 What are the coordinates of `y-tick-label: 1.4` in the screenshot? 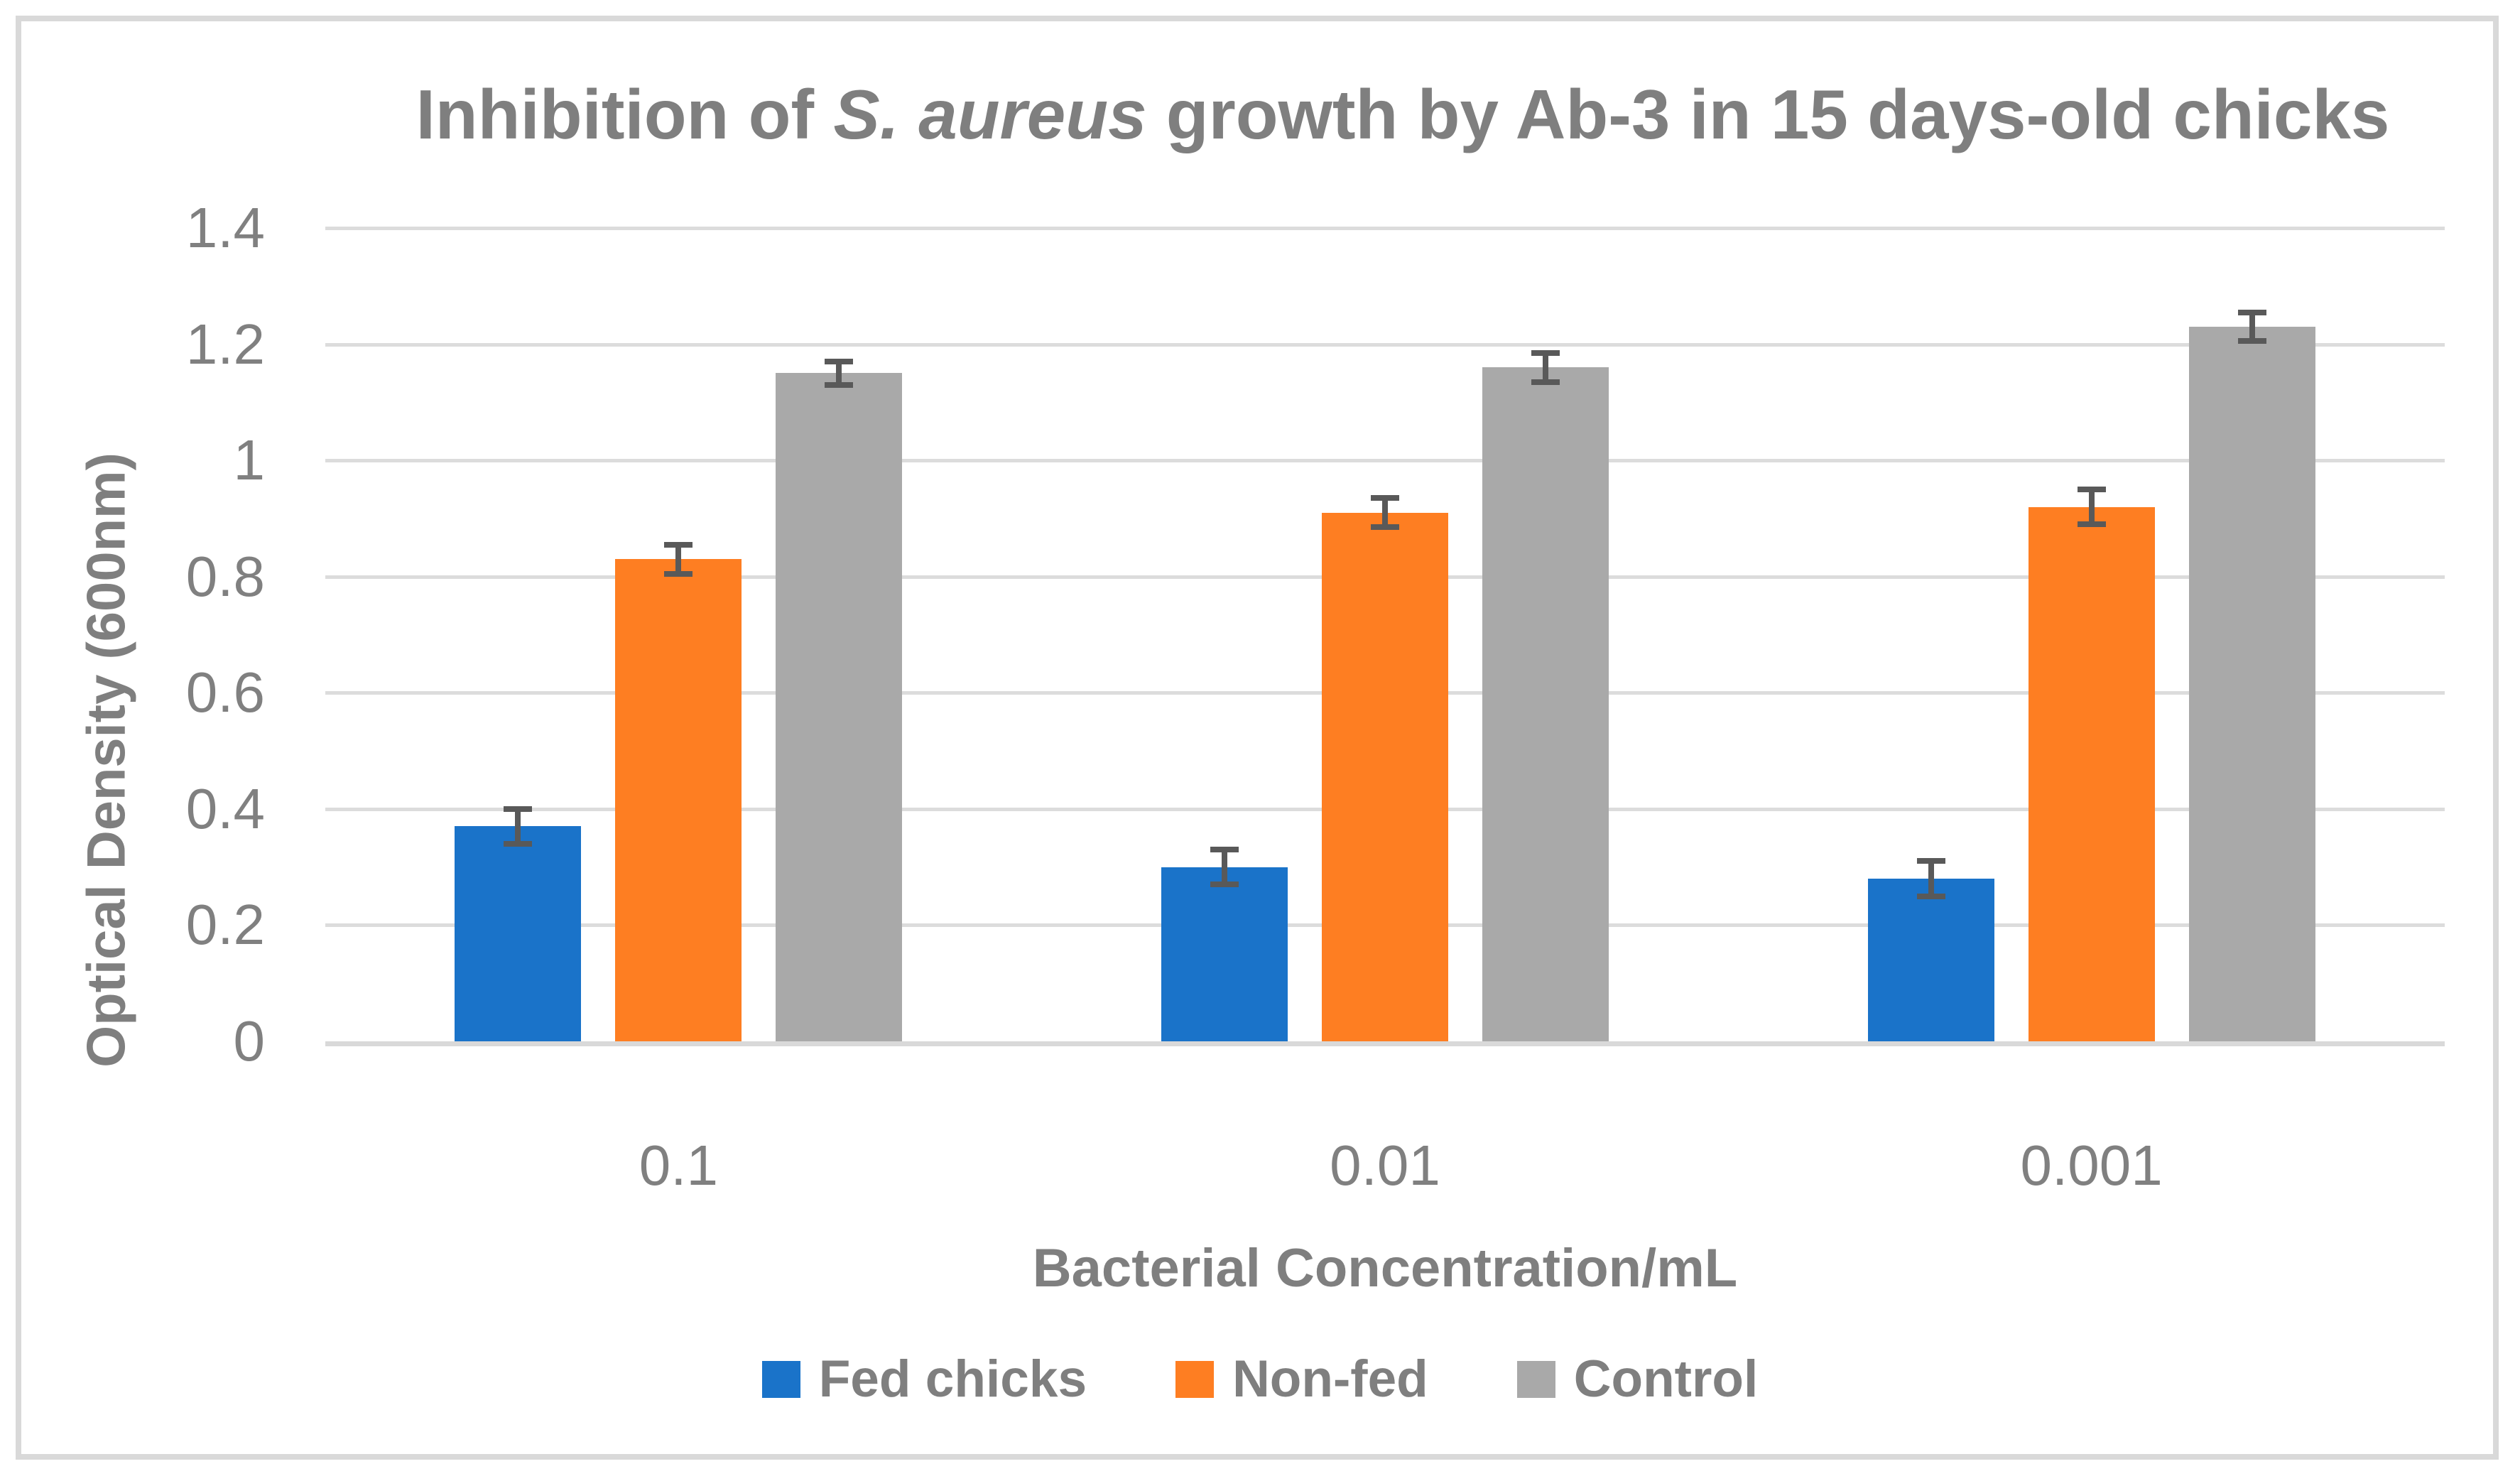 It's located at (225, 227).